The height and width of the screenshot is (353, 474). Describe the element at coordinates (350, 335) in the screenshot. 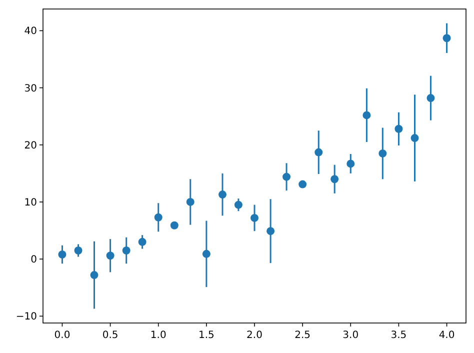

I see `x-tick-label: 3.0` at that location.